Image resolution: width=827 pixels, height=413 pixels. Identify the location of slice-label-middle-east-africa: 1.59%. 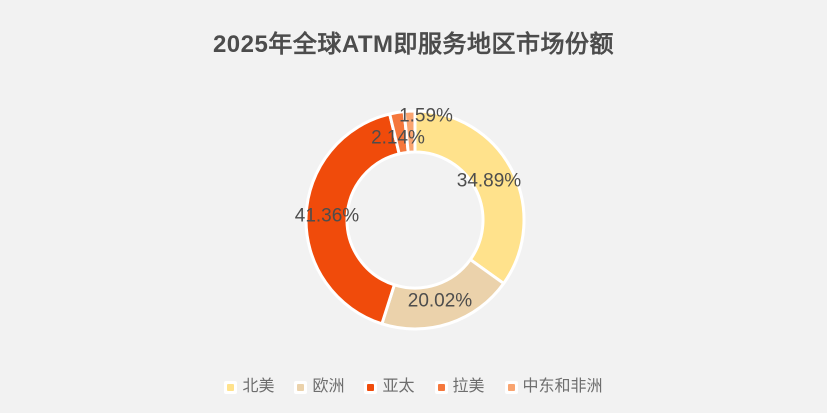
(426, 116).